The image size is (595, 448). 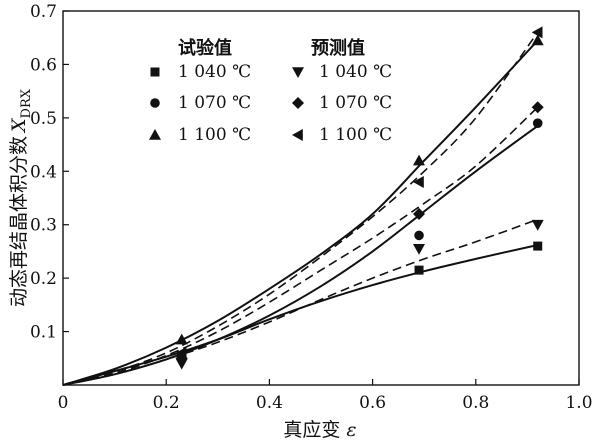 What do you see at coordinates (214, 103) in the screenshot?
I see `legend-label-experimental: 1 070 ℃` at bounding box center [214, 103].